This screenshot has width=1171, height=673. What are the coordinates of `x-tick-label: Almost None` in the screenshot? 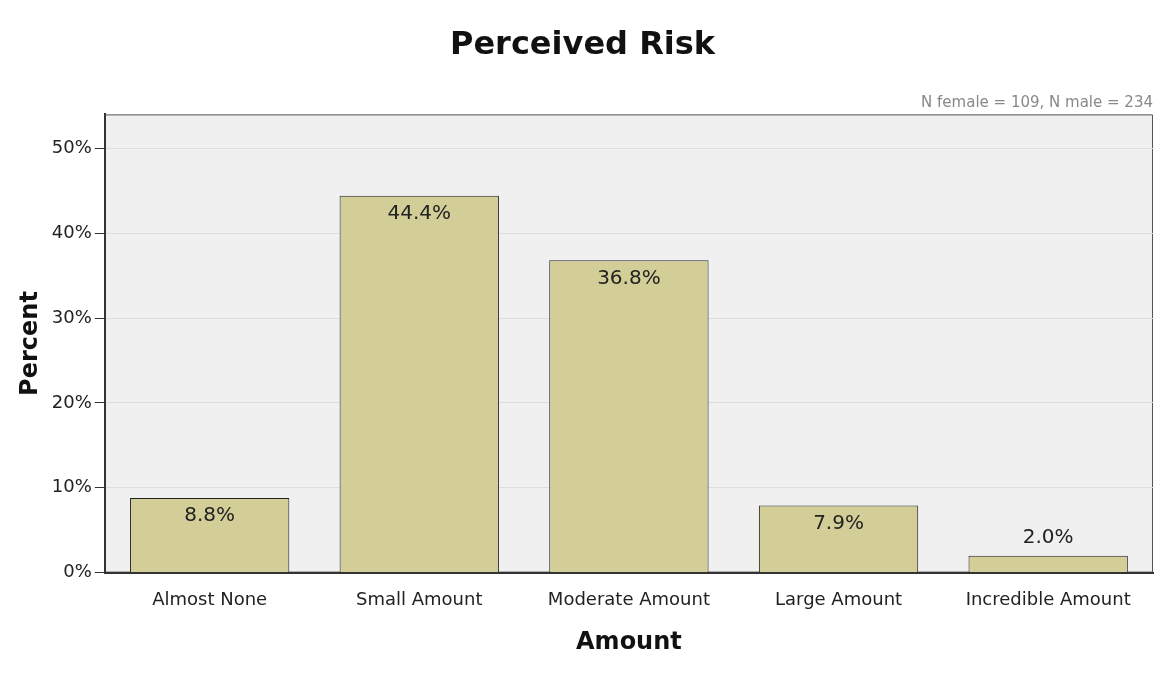 It's located at (210, 599).